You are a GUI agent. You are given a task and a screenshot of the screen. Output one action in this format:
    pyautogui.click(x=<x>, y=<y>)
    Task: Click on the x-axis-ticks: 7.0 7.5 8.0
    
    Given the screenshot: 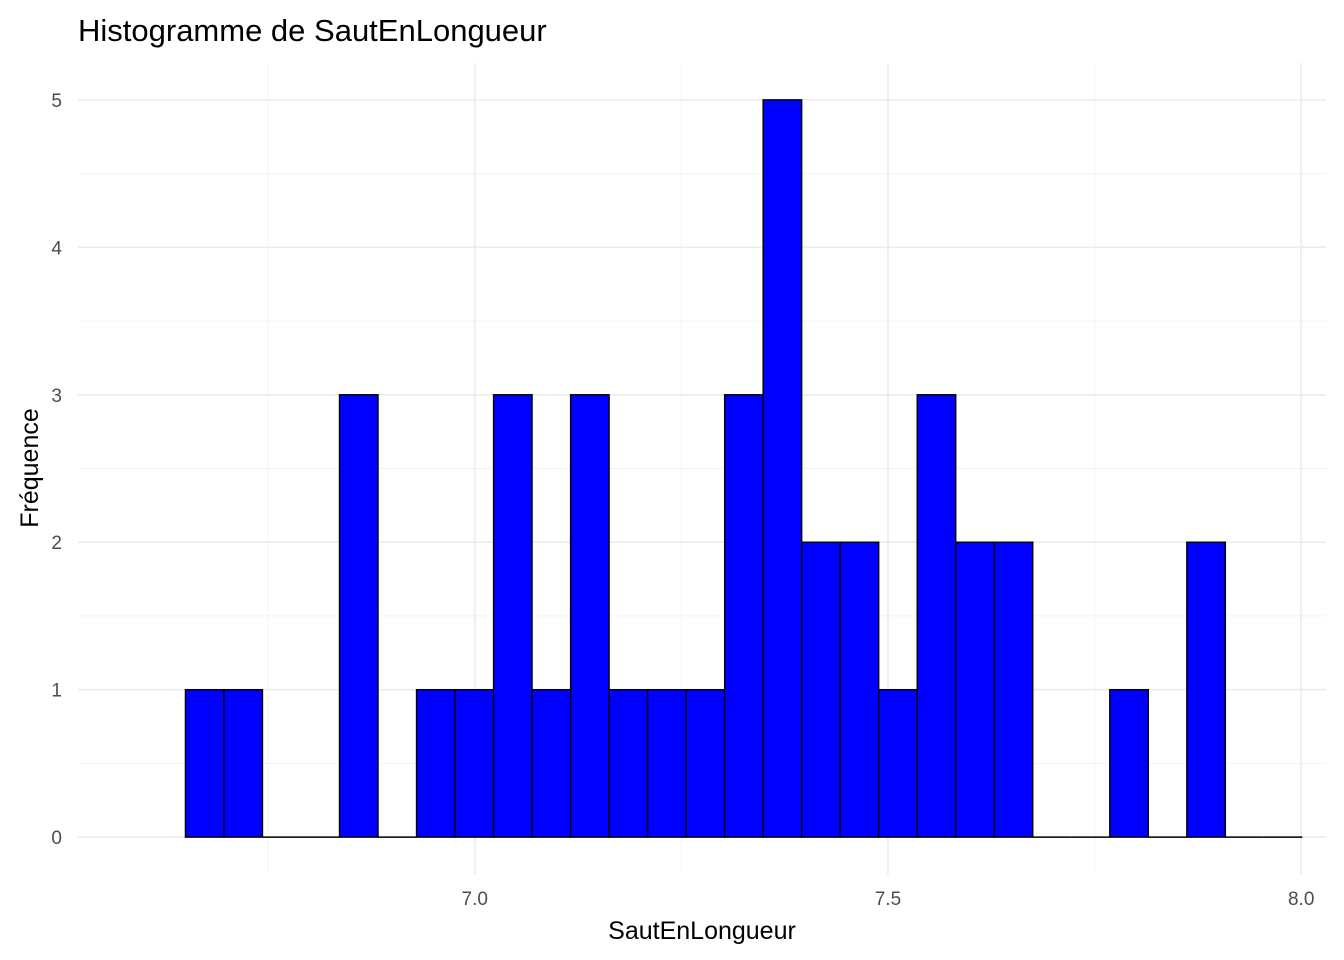 What is the action you would take?
    pyautogui.click(x=888, y=899)
    